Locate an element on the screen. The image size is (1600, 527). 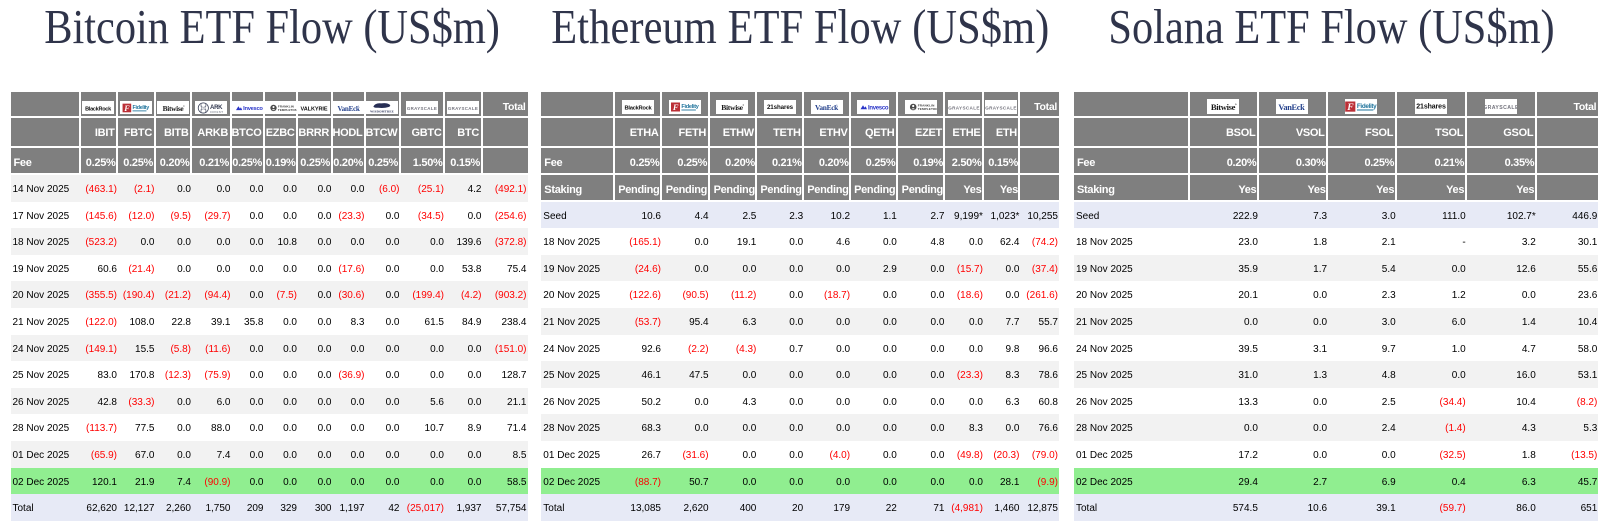
svg-text: ARK is located at coordinates (216, 108).